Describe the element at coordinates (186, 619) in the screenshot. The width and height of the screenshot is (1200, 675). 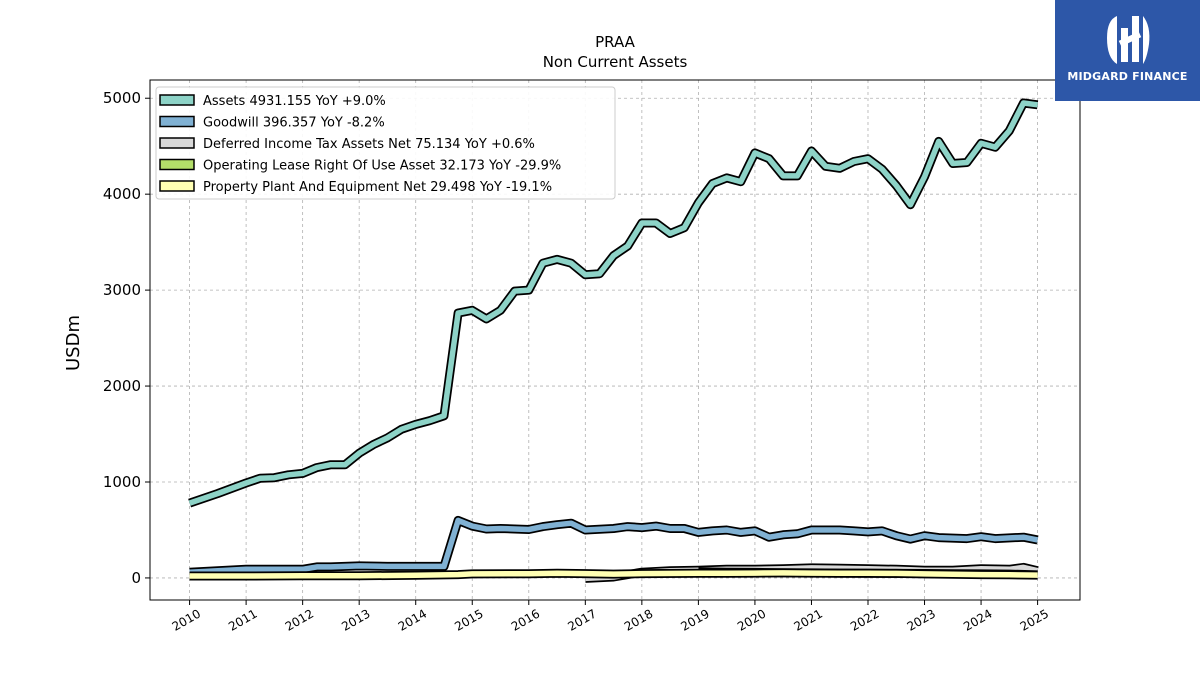
I see `x-tick-label: 2010` at that location.